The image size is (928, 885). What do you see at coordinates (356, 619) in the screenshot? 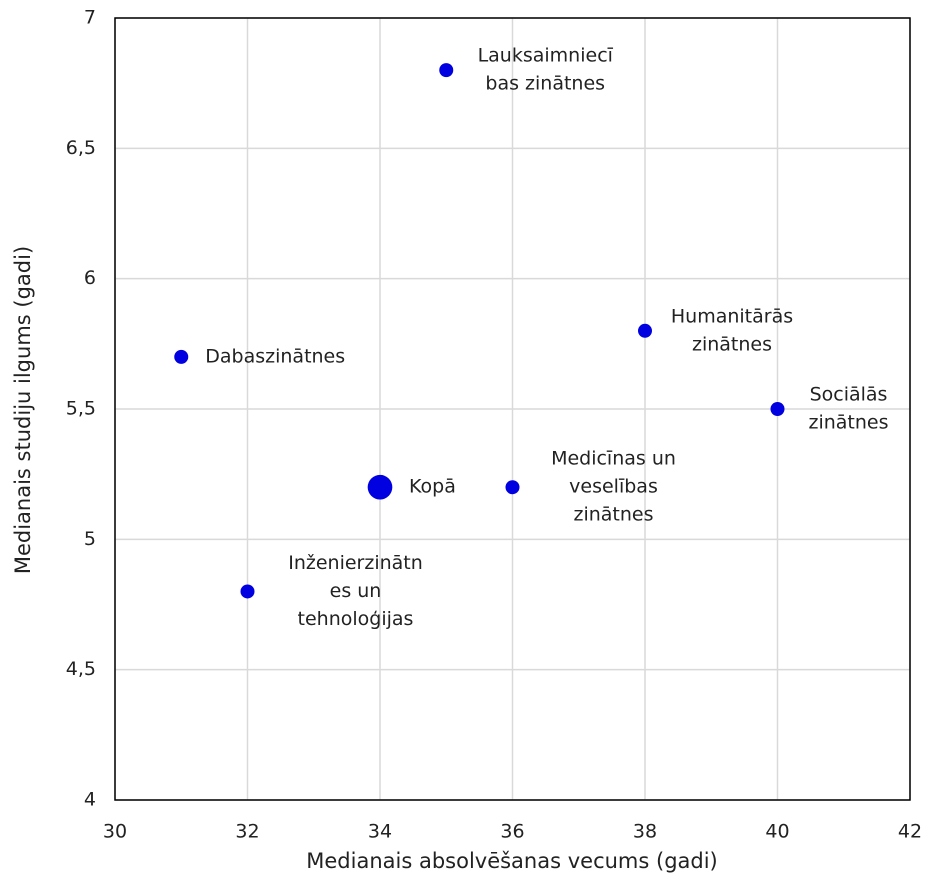
I see `point-label: tehnoloģijas` at bounding box center [356, 619].